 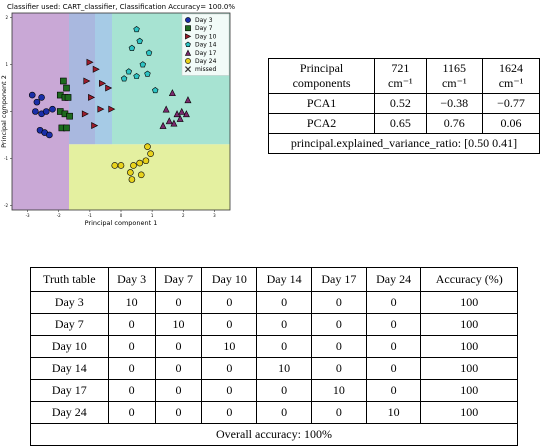 What do you see at coordinates (152, 215) in the screenshot?
I see `x-tick-label: 1` at bounding box center [152, 215].